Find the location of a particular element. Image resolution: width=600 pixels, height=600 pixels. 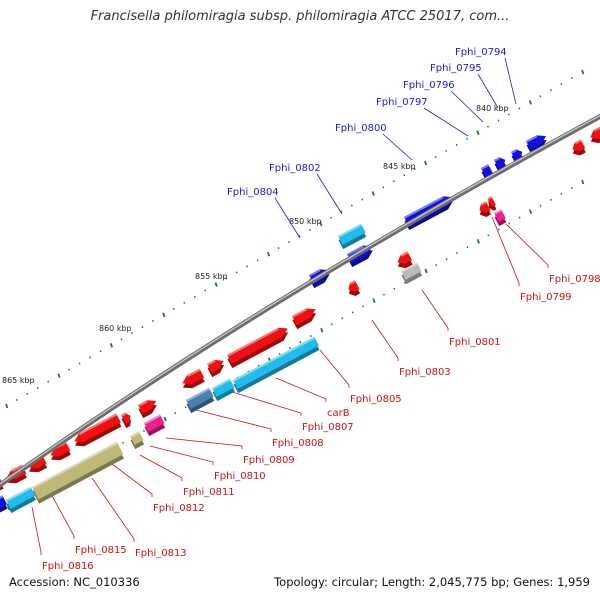

gene-label: Fphi_0815 is located at coordinates (101, 550).